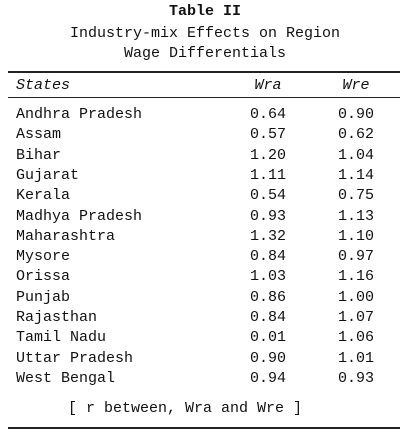  Describe the element at coordinates (268, 196) in the screenshot. I see `value-cell: 0.54` at that location.